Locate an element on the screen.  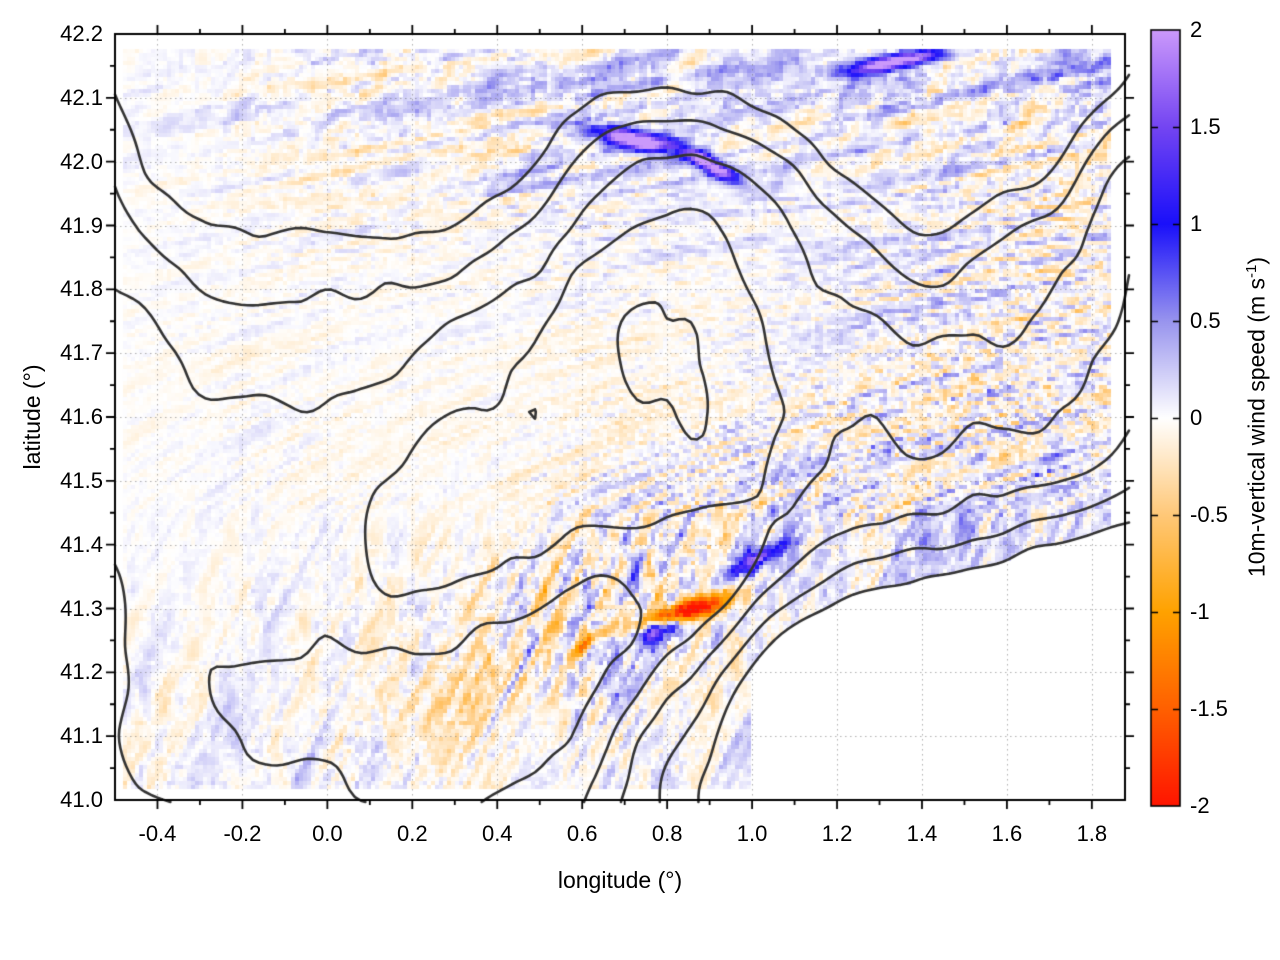
x-axis-label: longitude (°) is located at coordinates (620, 880).